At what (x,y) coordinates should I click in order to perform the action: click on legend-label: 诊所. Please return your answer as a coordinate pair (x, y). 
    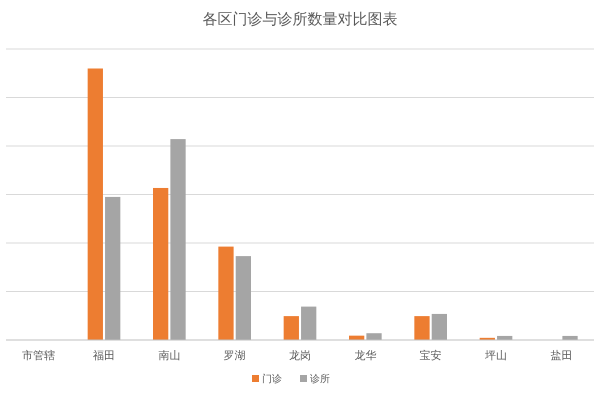
    Looking at the image, I should click on (320, 379).